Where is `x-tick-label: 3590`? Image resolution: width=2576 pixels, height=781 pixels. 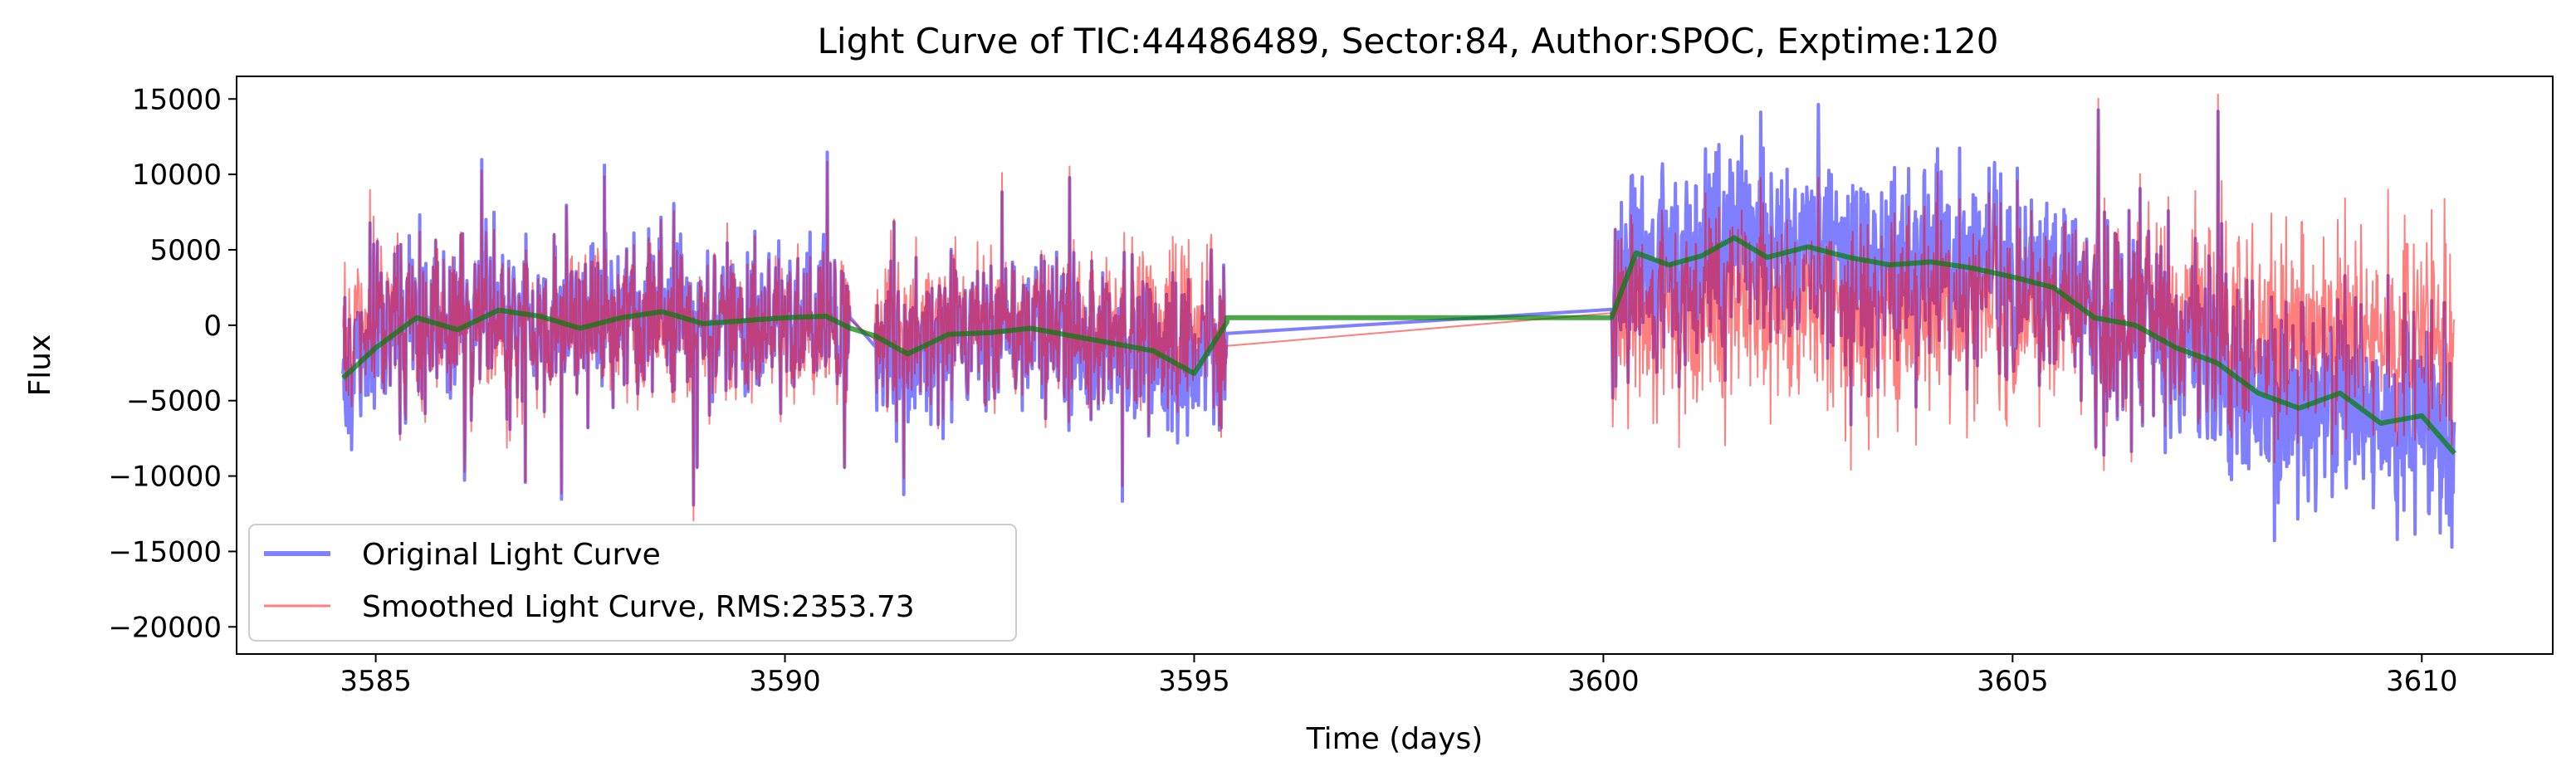 x-tick-label: 3590 is located at coordinates (785, 681).